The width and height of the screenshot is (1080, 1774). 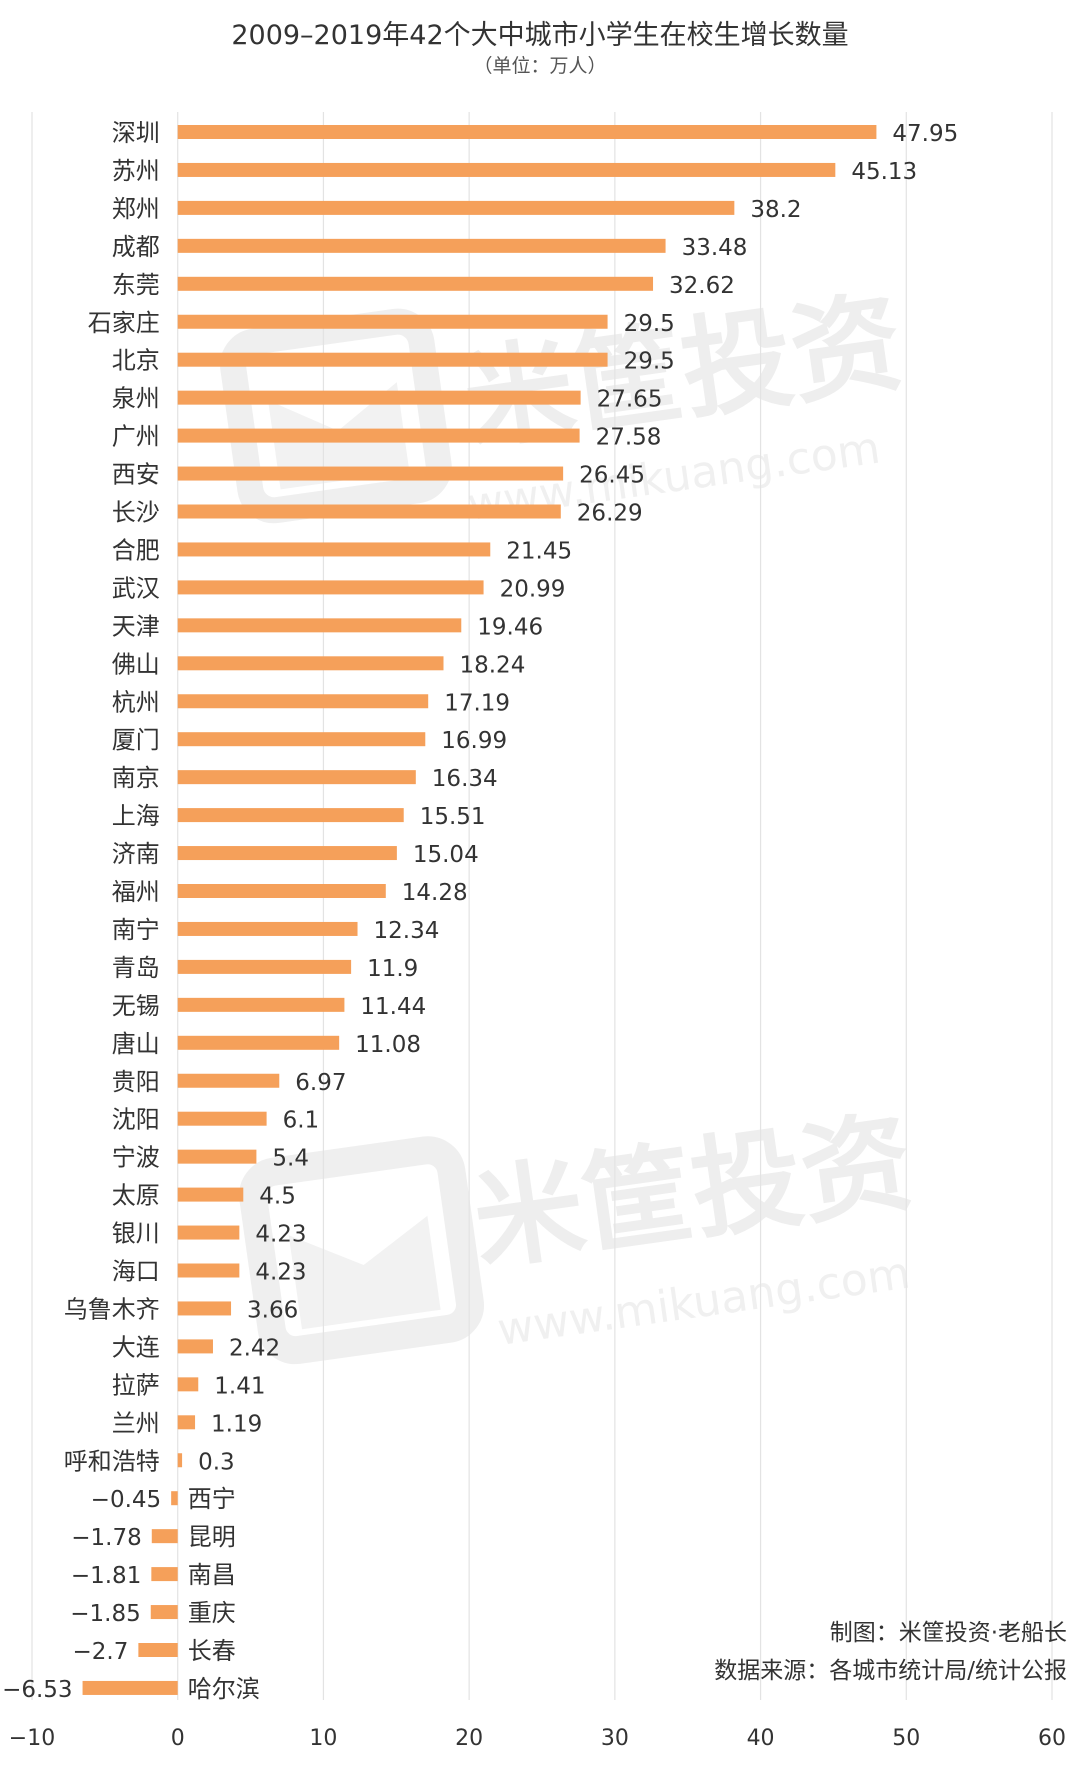 I want to click on category-label: 海口, so click(x=136, y=1272).